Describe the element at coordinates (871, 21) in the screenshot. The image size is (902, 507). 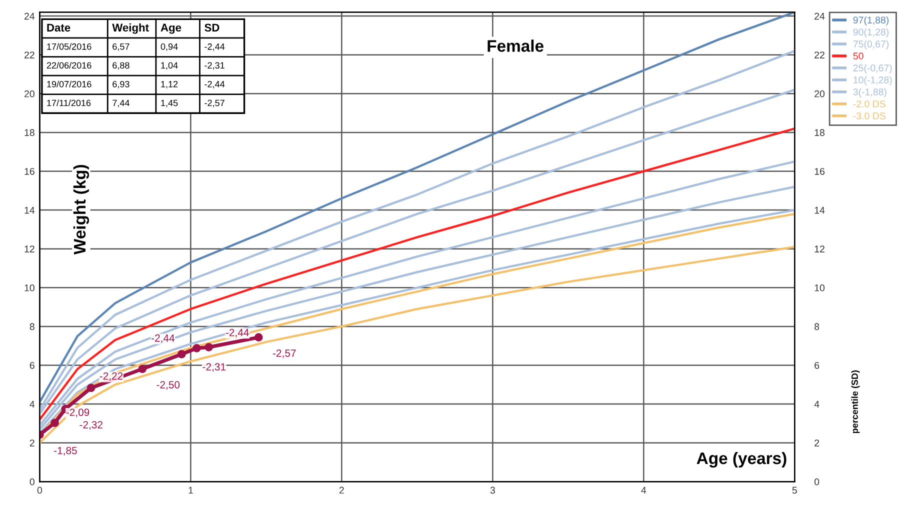
I see `legend-label: 97(1,88)` at that location.